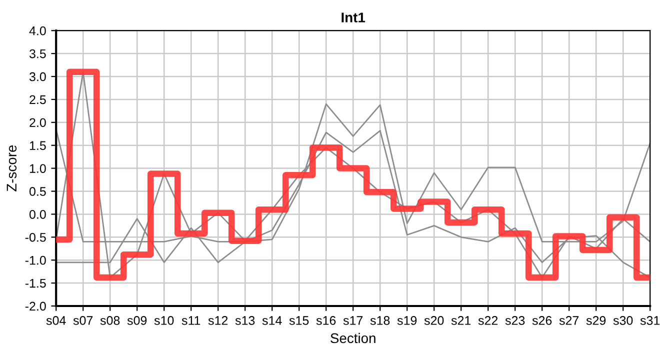 The height and width of the screenshot is (360, 660). I want to click on y-tick-label: -1.0, so click(35, 260).